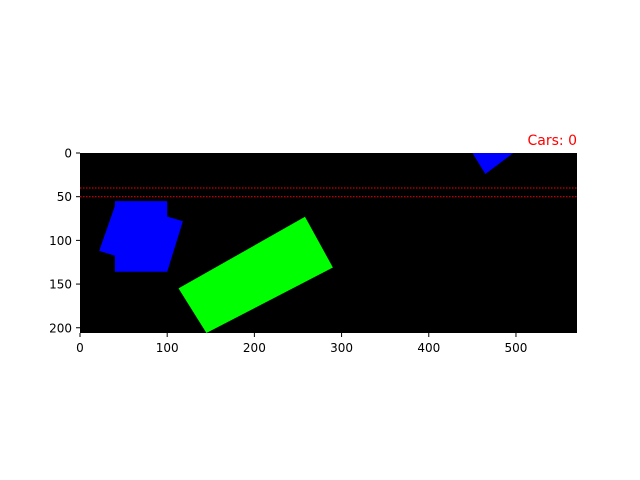 The height and width of the screenshot is (480, 640). Describe the element at coordinates (60, 328) in the screenshot. I see `y-tick-label: 200` at that location.